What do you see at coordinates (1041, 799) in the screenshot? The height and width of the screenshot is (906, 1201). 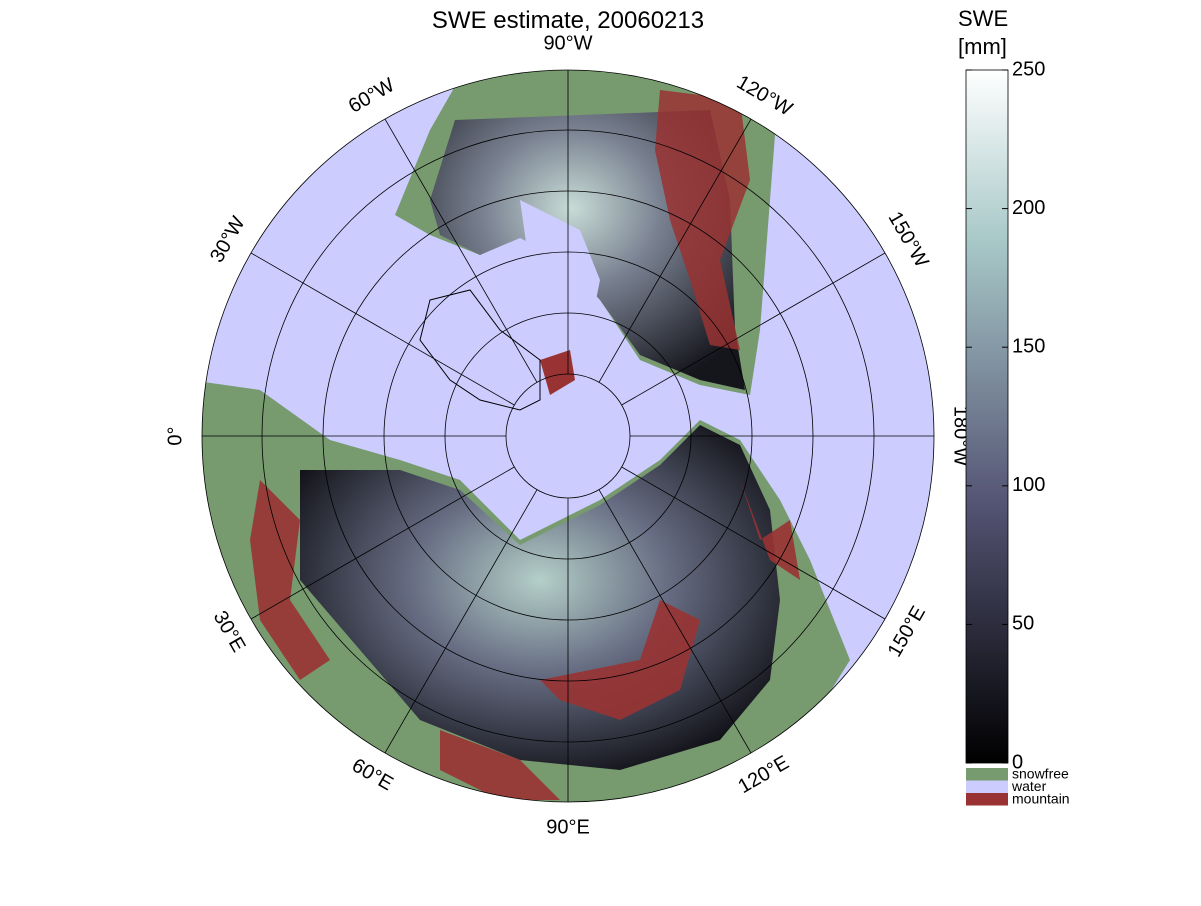 I see `legend-label: mountain` at bounding box center [1041, 799].